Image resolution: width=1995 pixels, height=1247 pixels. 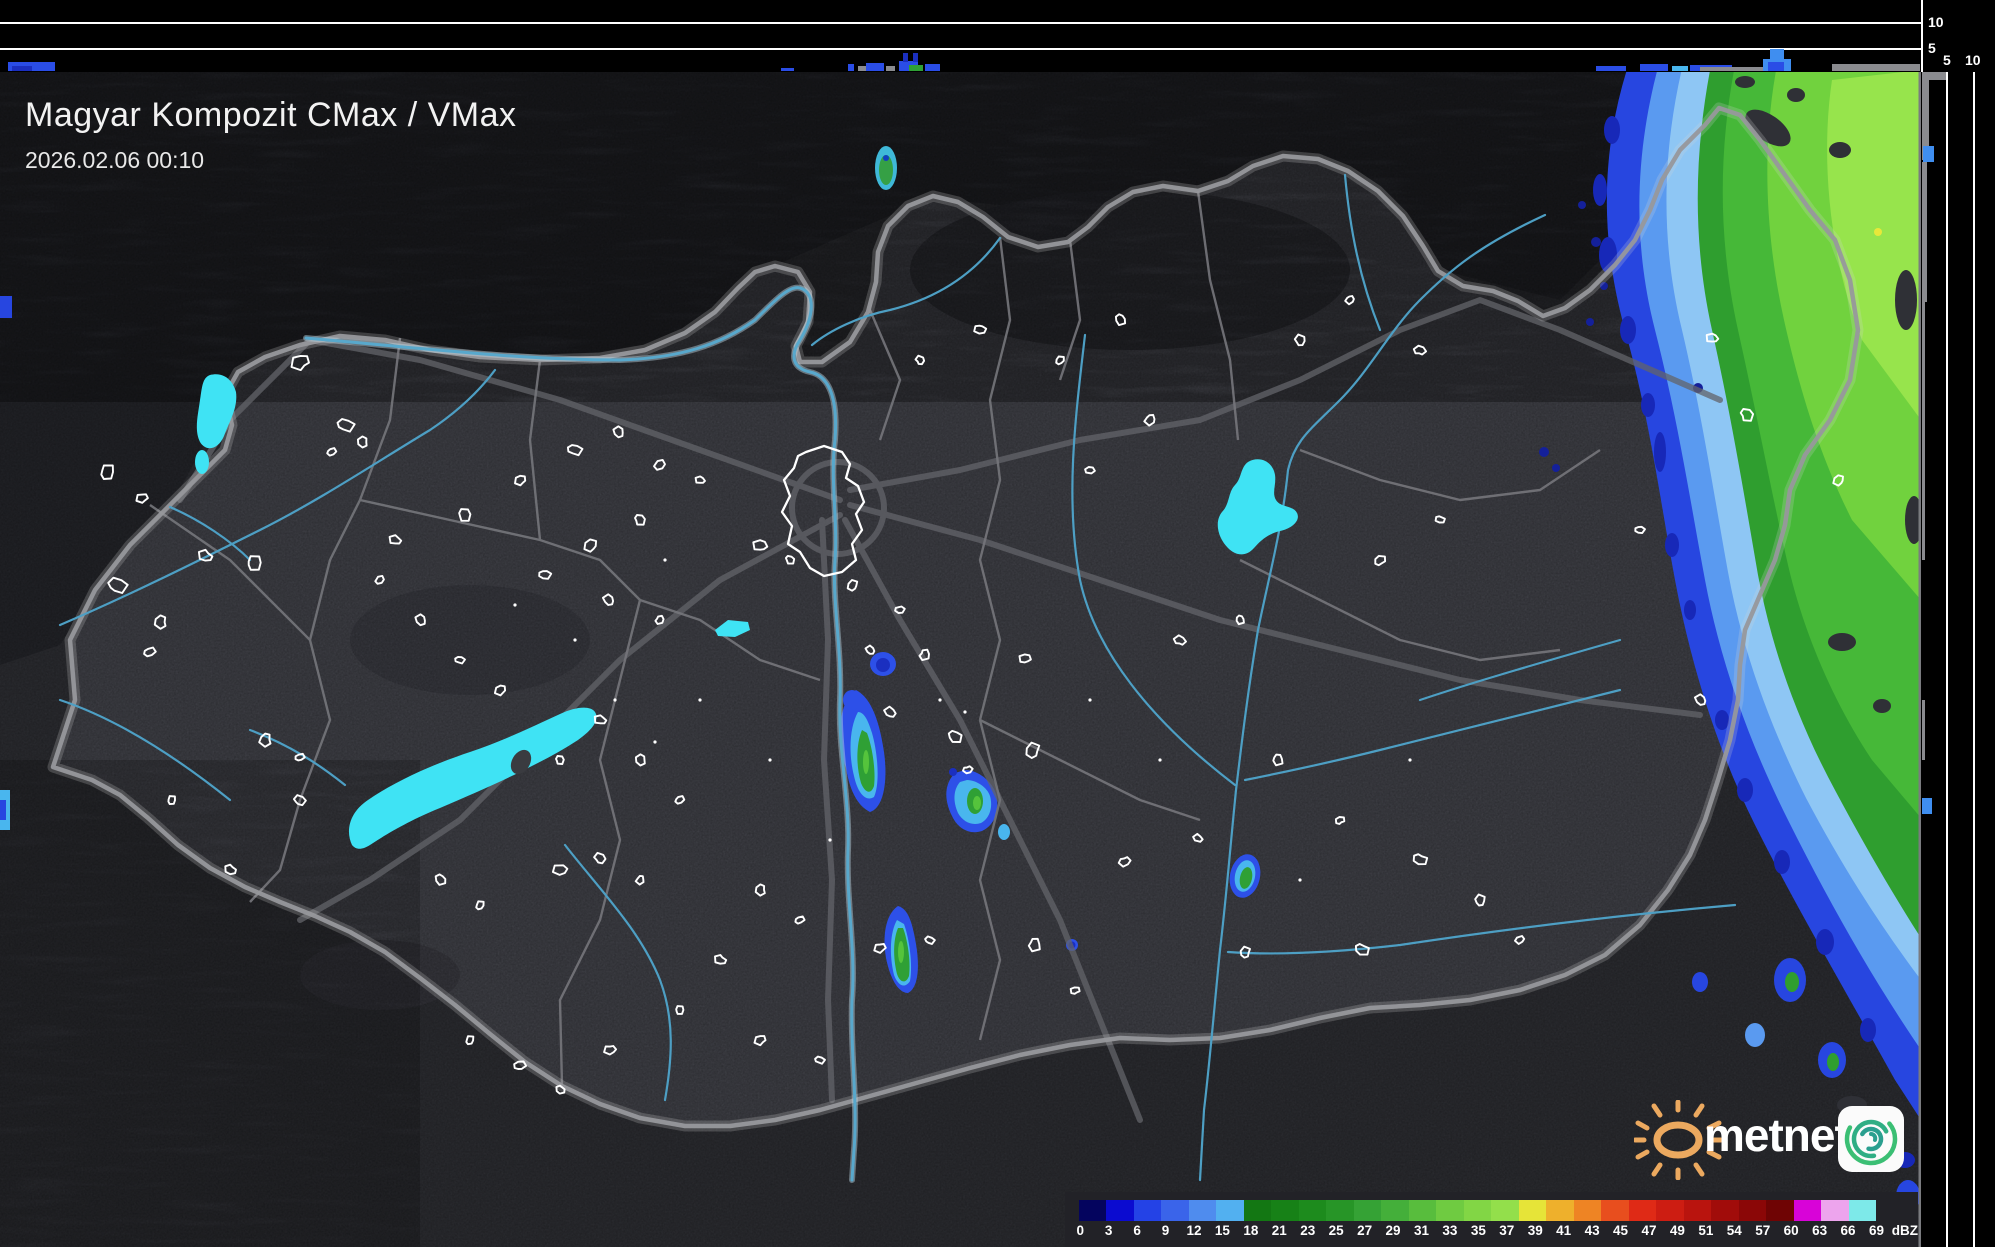 I want to click on colorbar-tick-label: 45, so click(x=1621, y=1230).